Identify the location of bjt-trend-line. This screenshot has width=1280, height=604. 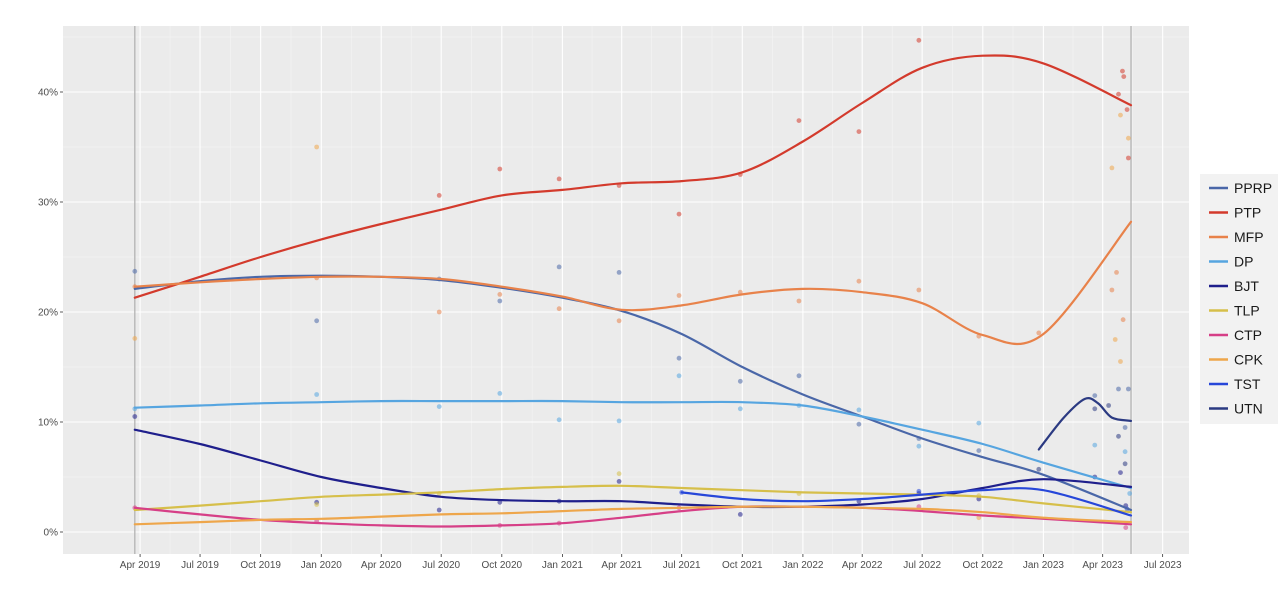
(633, 468).